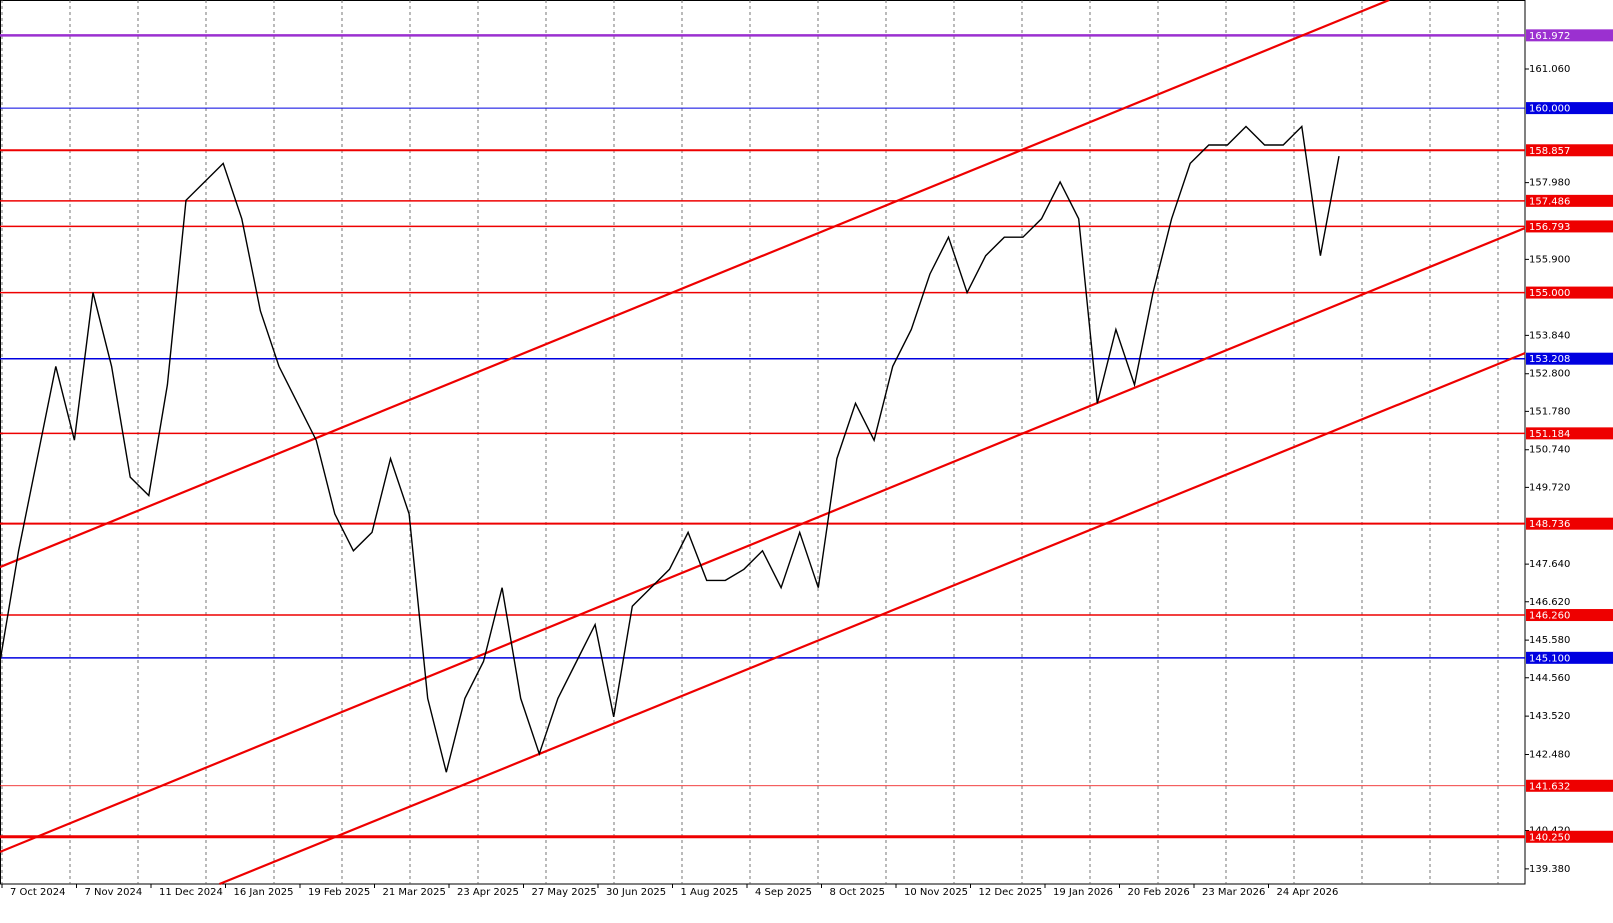 The height and width of the screenshot is (923, 1613). Describe the element at coordinates (1549, 837) in the screenshot. I see `level-label: 140.250` at that location.